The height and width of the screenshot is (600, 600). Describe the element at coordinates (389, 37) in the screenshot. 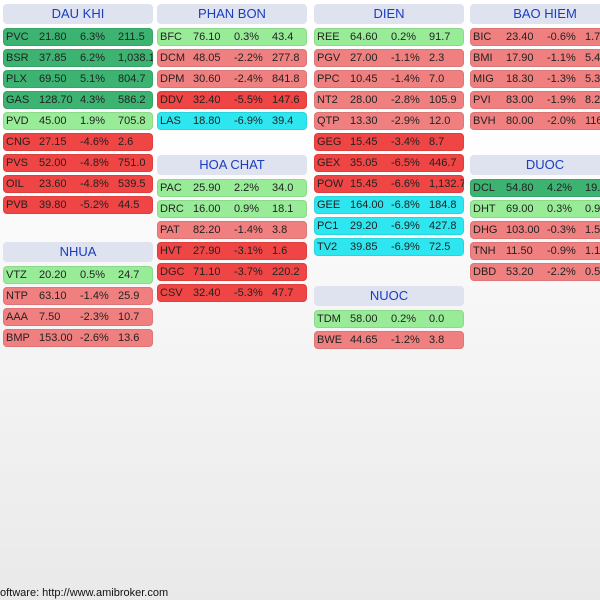

I see `stock-row-ree: REE 64.60 0.2% 91.7` at that location.